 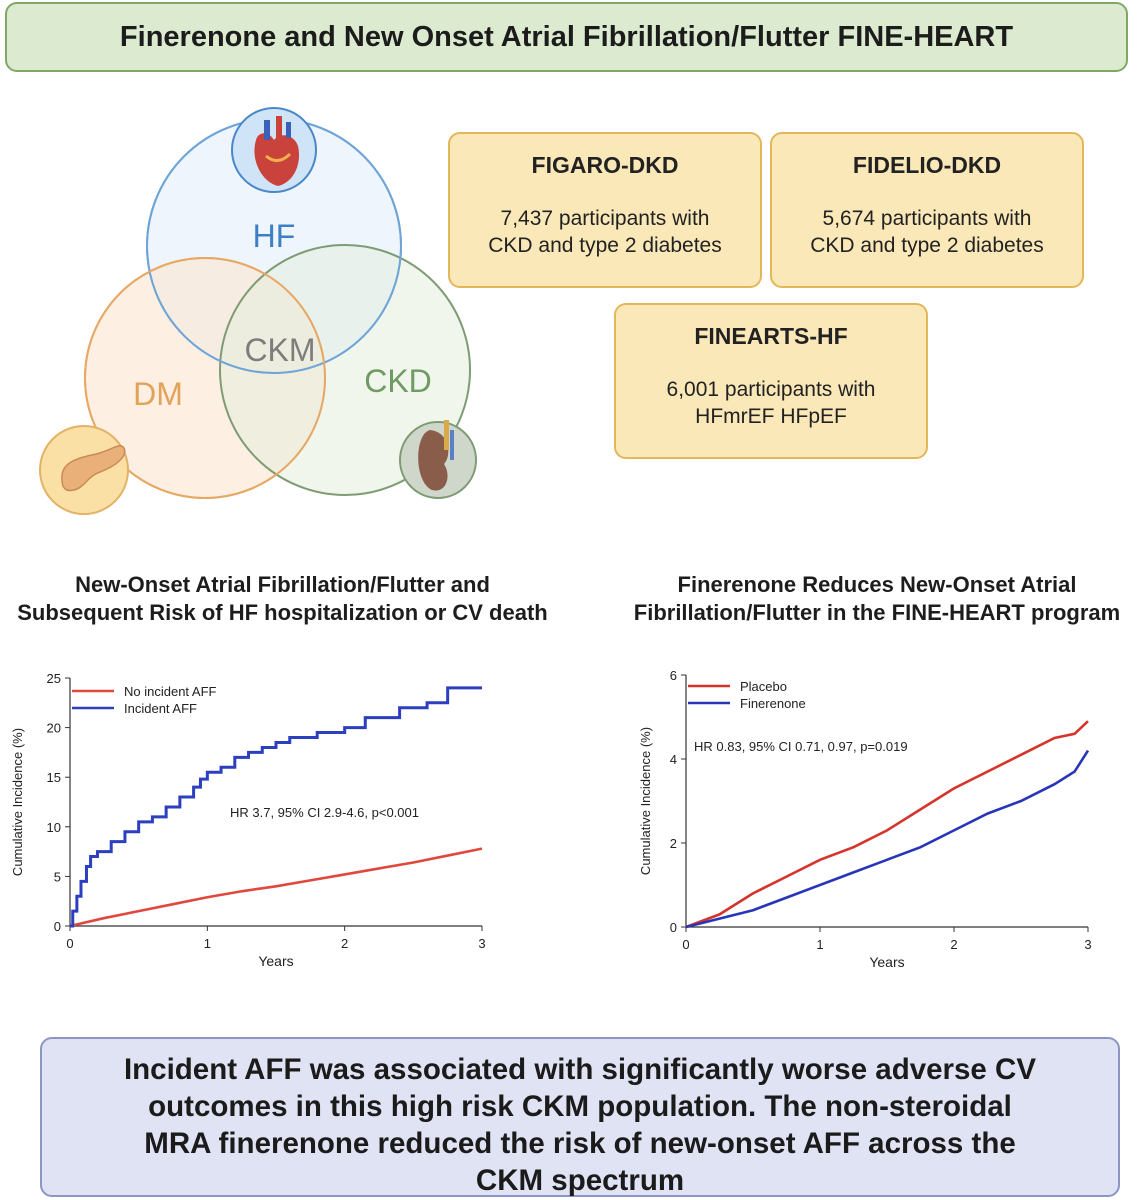 I want to click on trial-description: 6,001 participants with HFmrEF HFpEF, so click(x=771, y=403).